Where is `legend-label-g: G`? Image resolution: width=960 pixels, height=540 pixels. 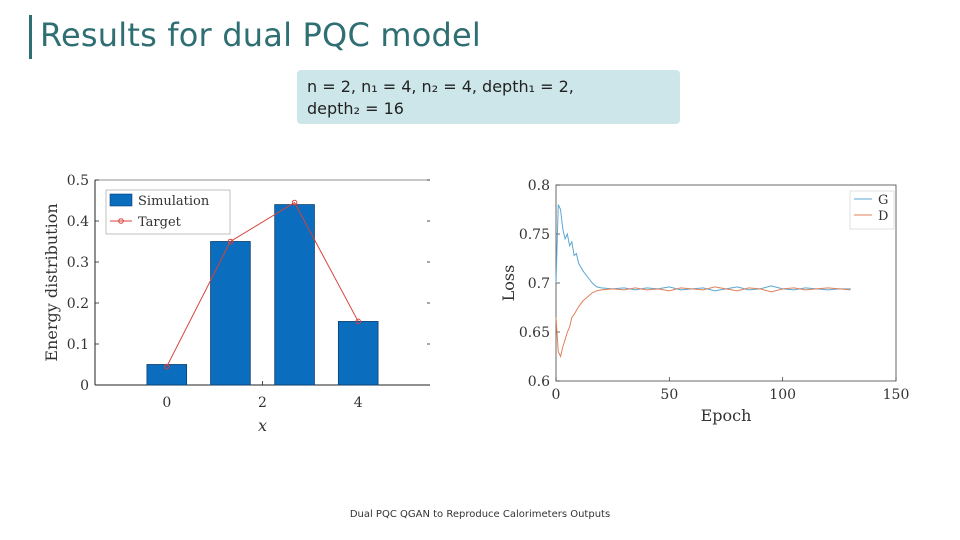 legend-label-g: G is located at coordinates (883, 200).